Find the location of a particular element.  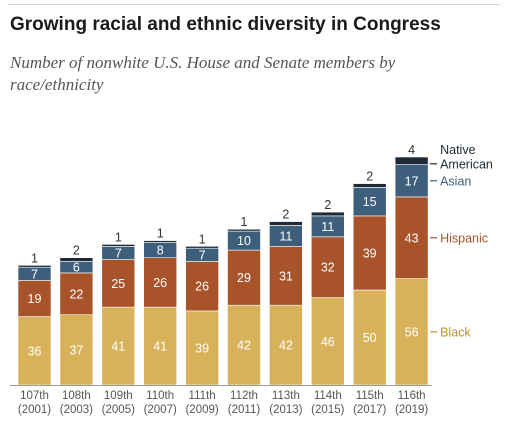

x-tick-label: 113th is located at coordinates (286, 396).